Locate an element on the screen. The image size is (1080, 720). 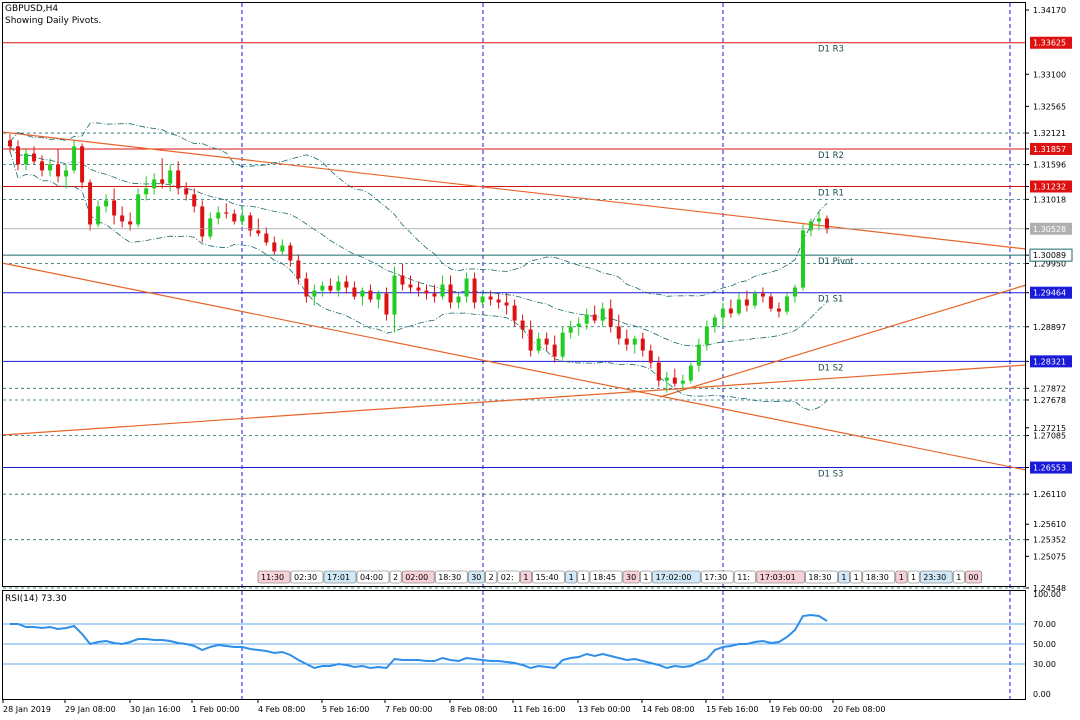
trendline-long-support is located at coordinates (514, 400).